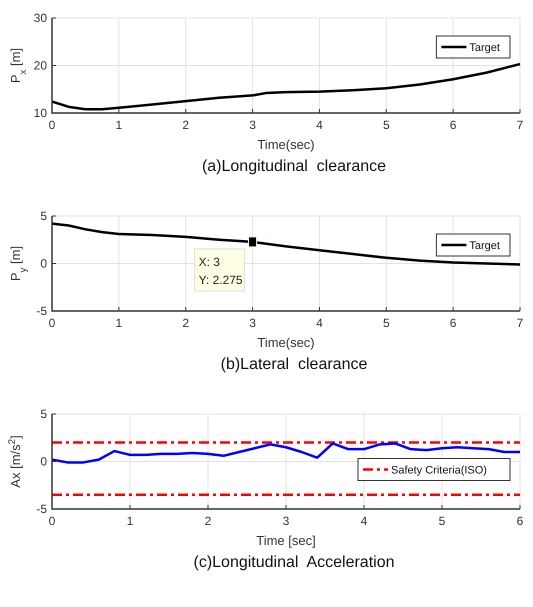 The width and height of the screenshot is (533, 607). What do you see at coordinates (220, 270) in the screenshot?
I see `annotation: X: 3 Y: 2.275` at bounding box center [220, 270].